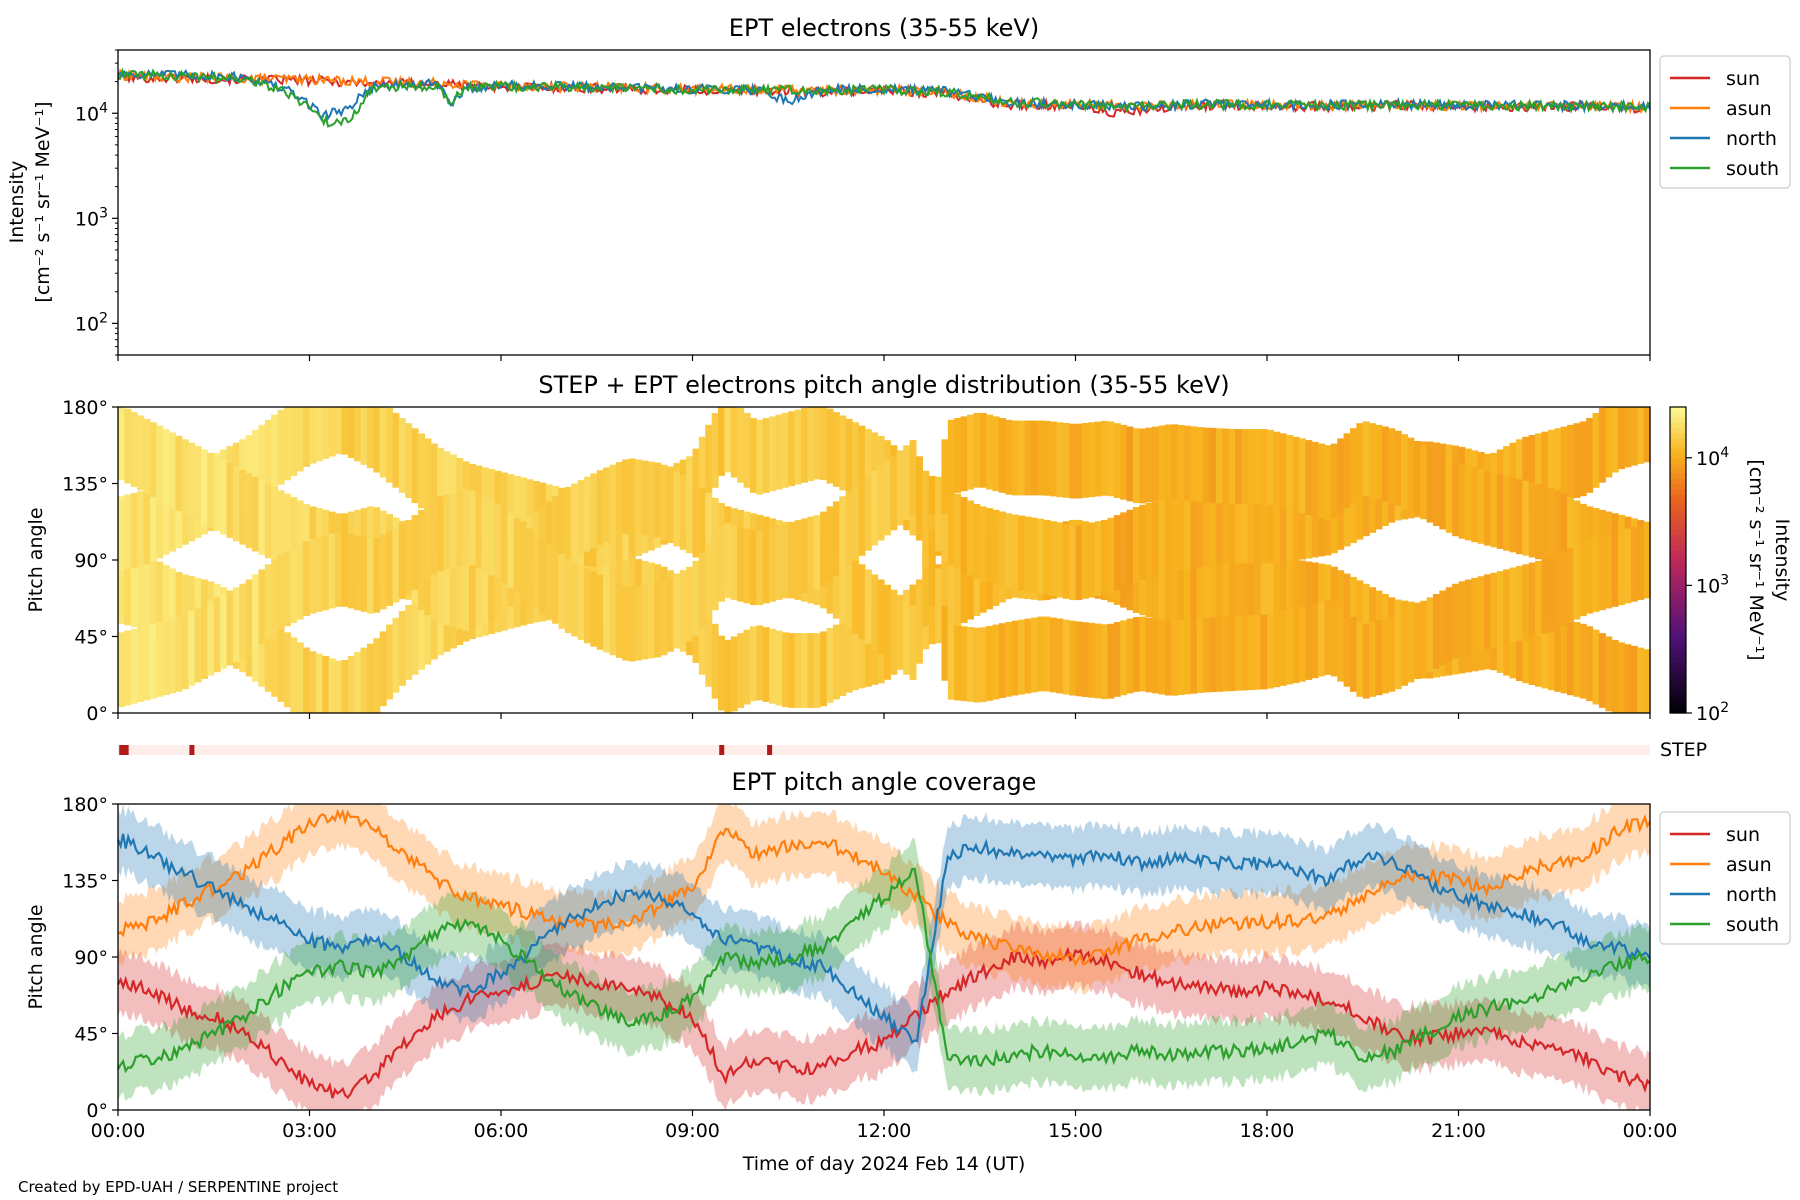 Image resolution: width=1800 pixels, height=1200 pixels. Describe the element at coordinates (501, 1131) in the screenshot. I see `x-tick-label: 06:00` at that location.